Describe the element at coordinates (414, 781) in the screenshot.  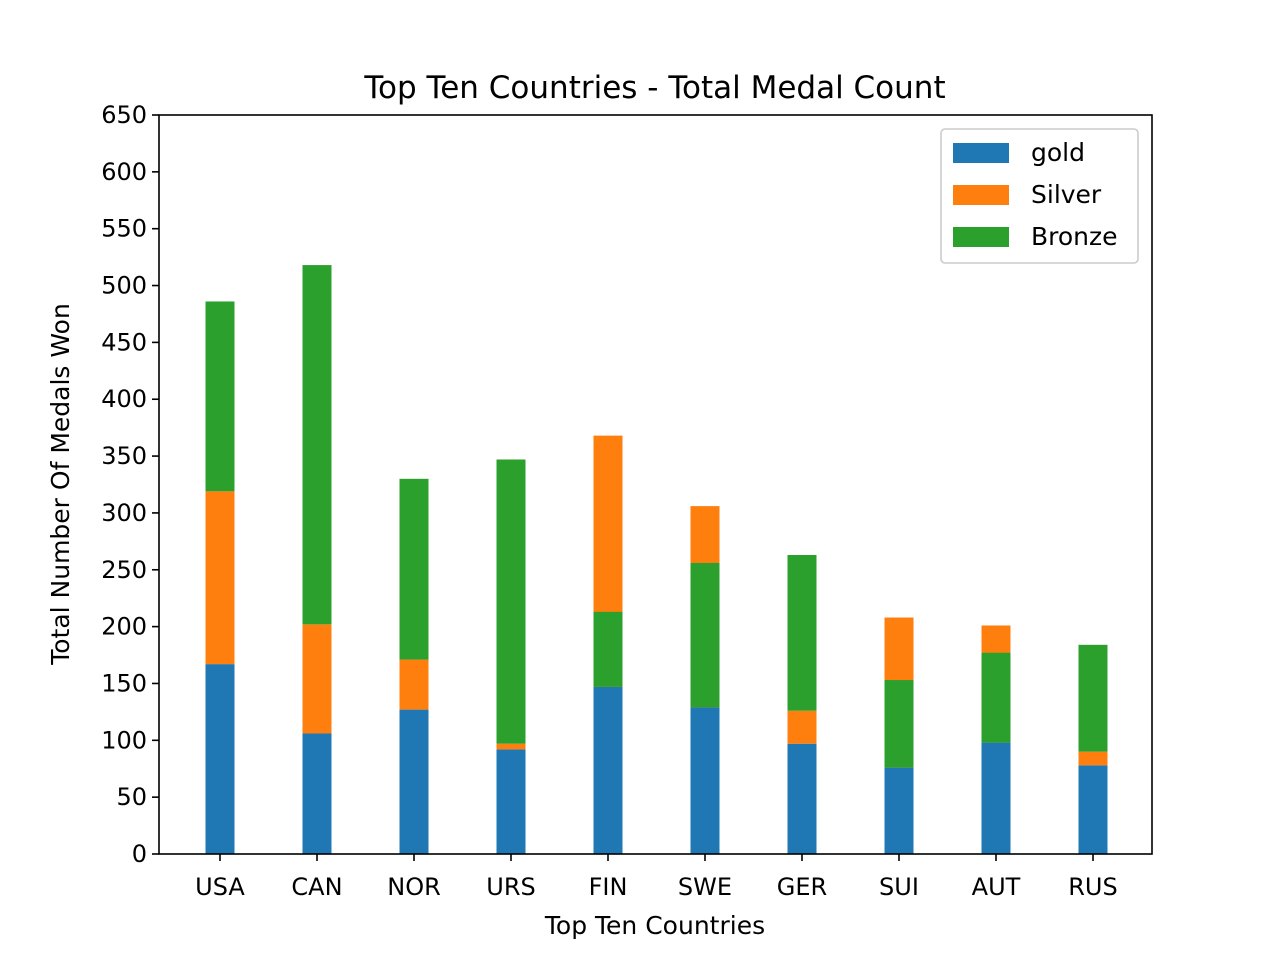
I see `bar-gold-nor` at that location.